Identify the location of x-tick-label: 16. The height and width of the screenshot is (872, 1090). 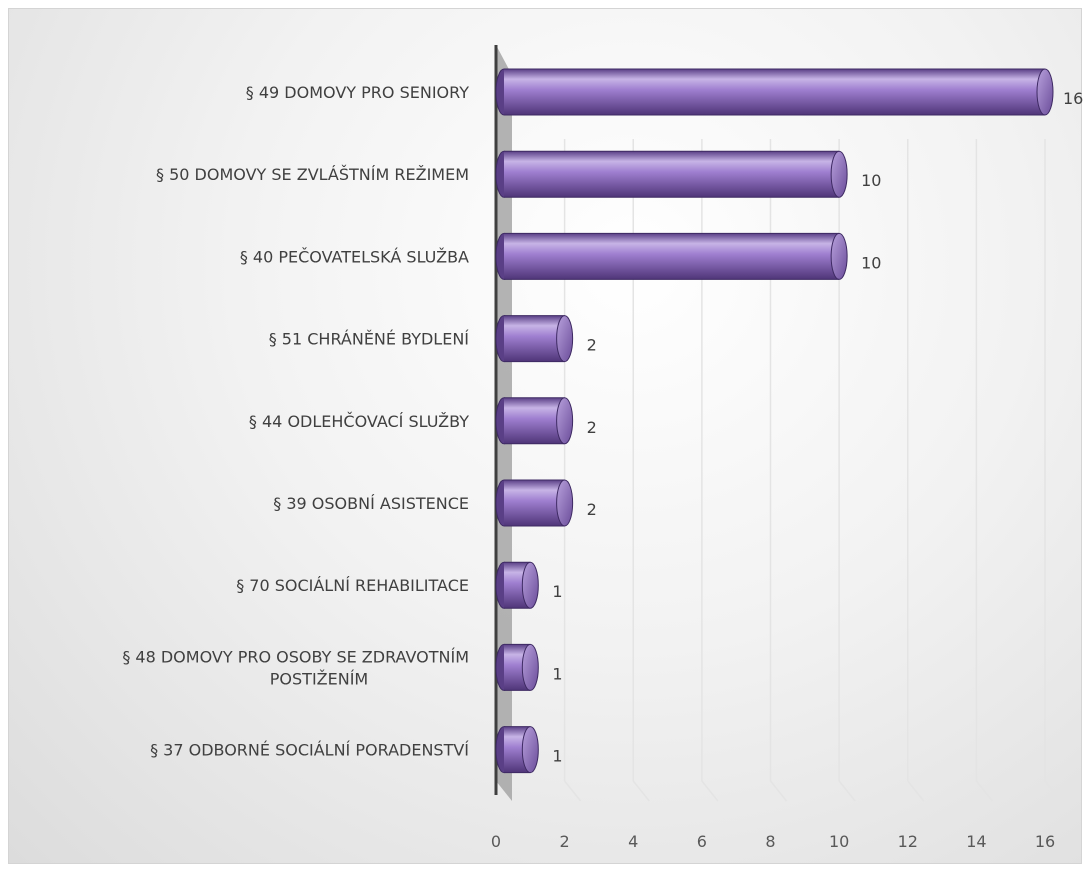
(1045, 841).